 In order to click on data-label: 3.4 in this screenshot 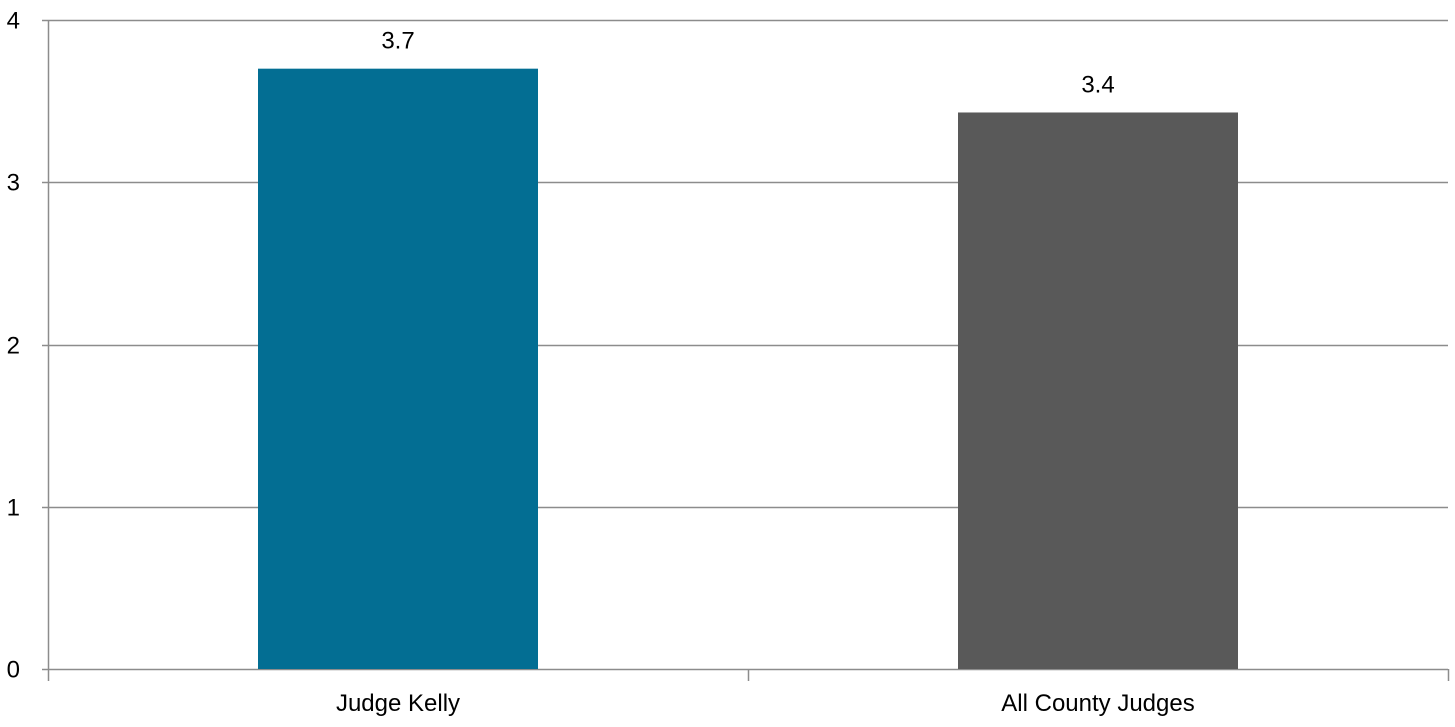, I will do `click(1097, 84)`.